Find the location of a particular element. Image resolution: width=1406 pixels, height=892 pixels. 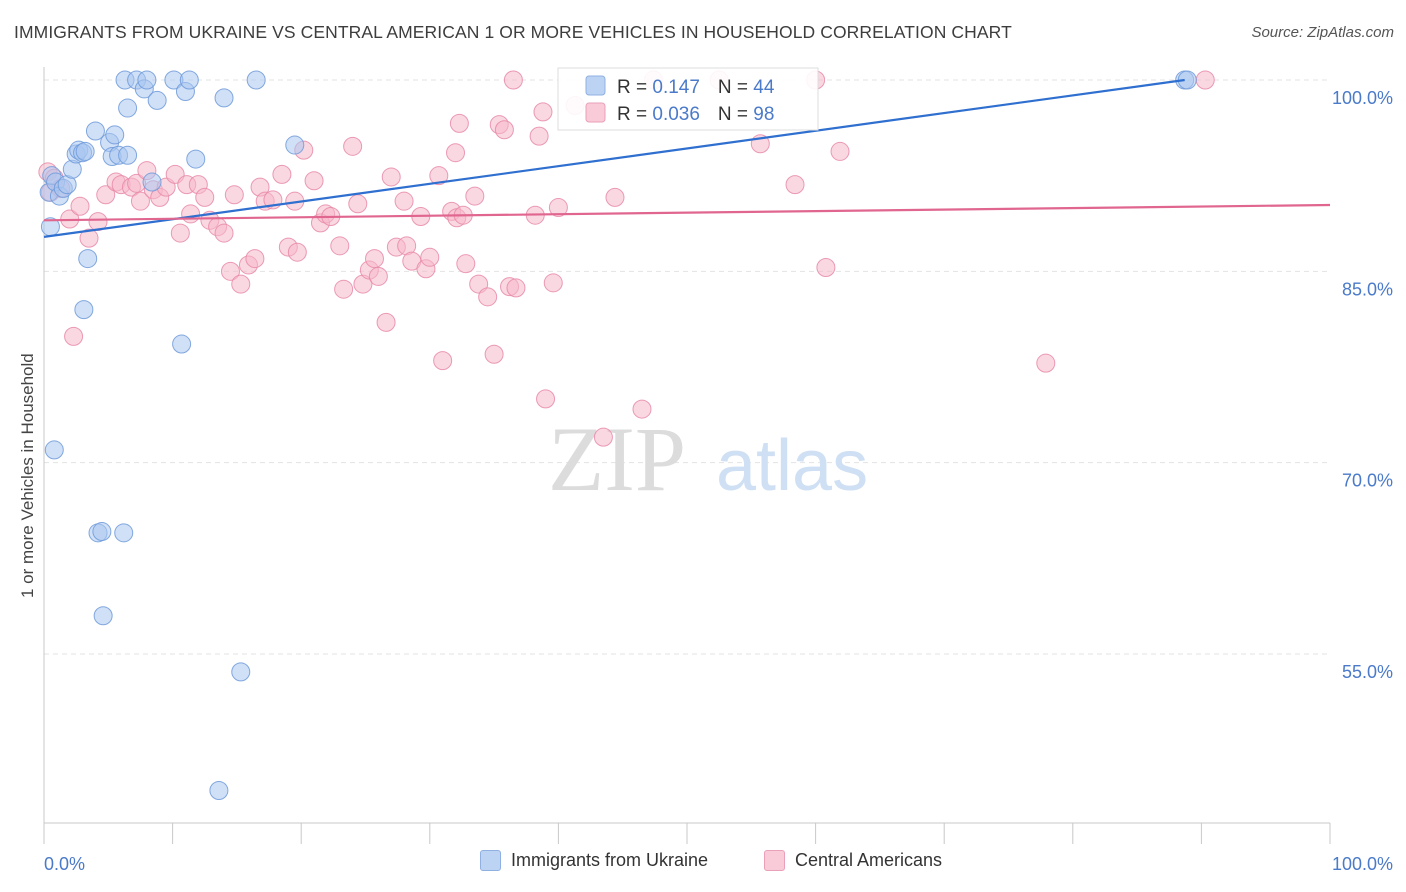

y-tick-label: 100.0% is located at coordinates (1362, 98).